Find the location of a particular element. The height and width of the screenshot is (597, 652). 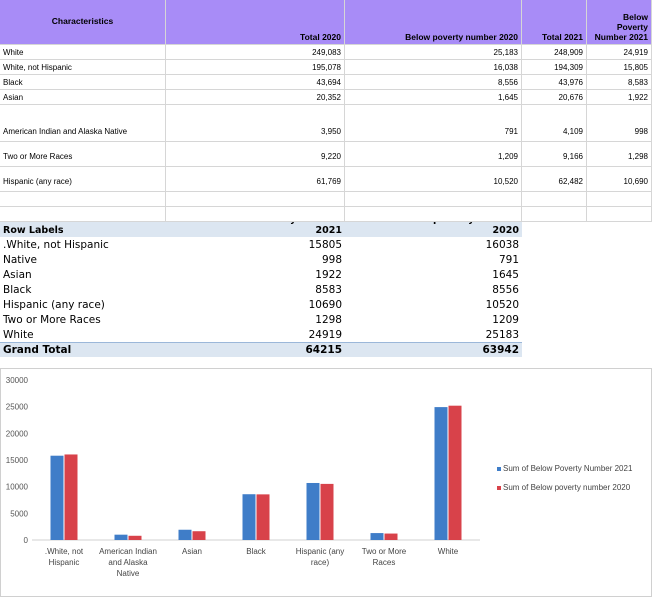

pivot-cell: Asian is located at coordinates (17, 275).